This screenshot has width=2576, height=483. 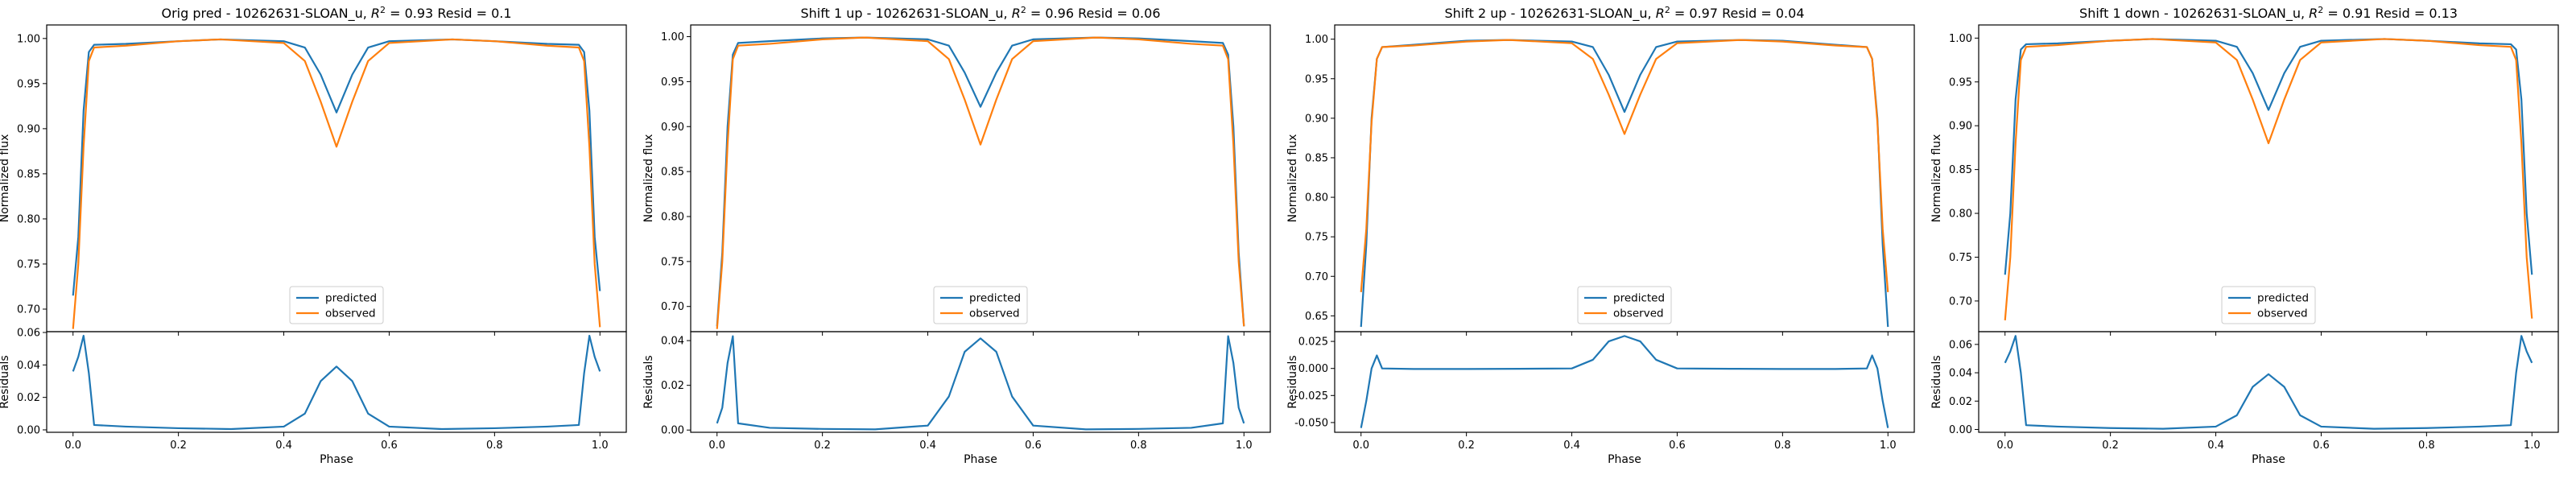 I want to click on y-tick-label: 0.65, so click(x=1316, y=317).